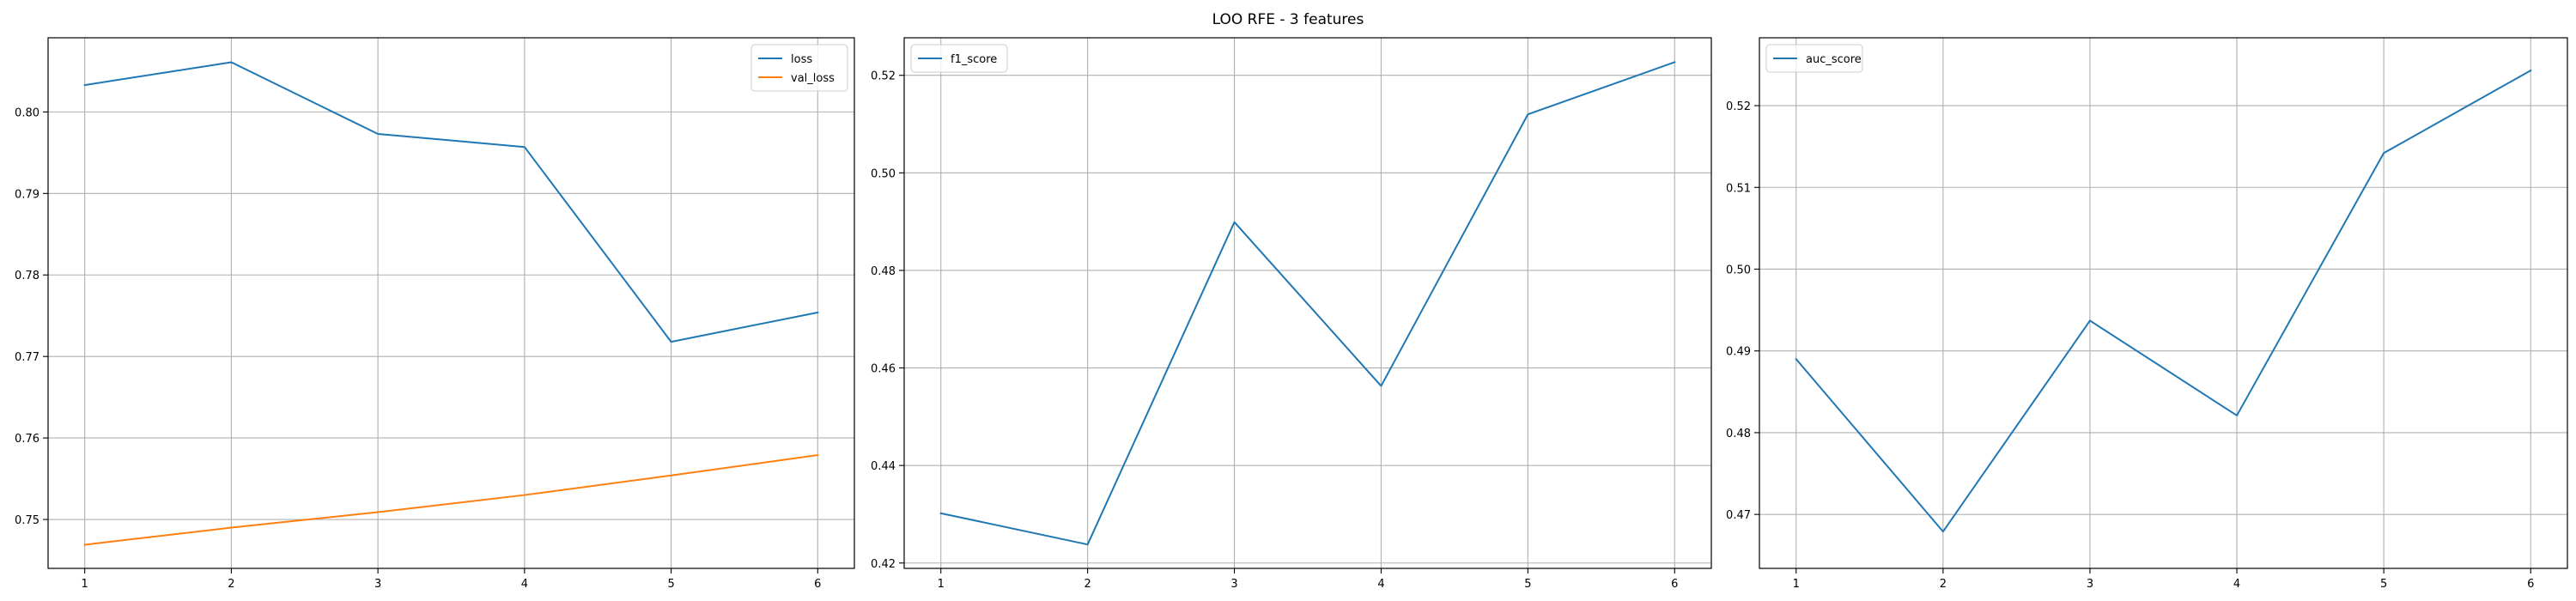 The width and height of the screenshot is (2576, 601). Describe the element at coordinates (451, 500) in the screenshot. I see `series-line-val-loss` at that location.